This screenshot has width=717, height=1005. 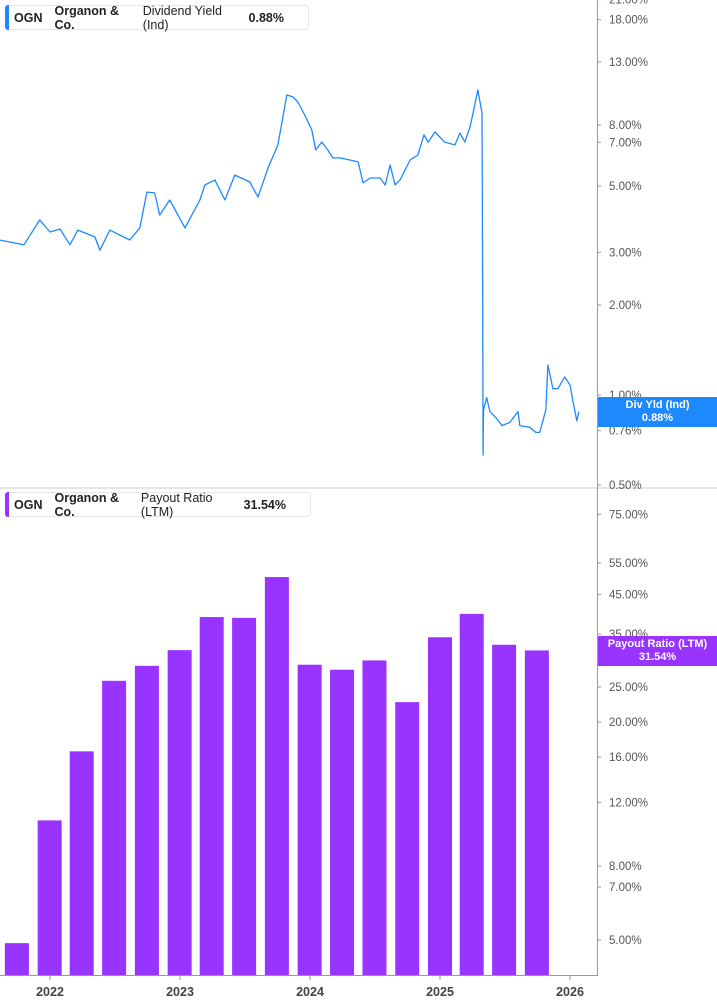 What do you see at coordinates (625, 126) in the screenshot?
I see `yield-axis-tick-label: 8.00%` at bounding box center [625, 126].